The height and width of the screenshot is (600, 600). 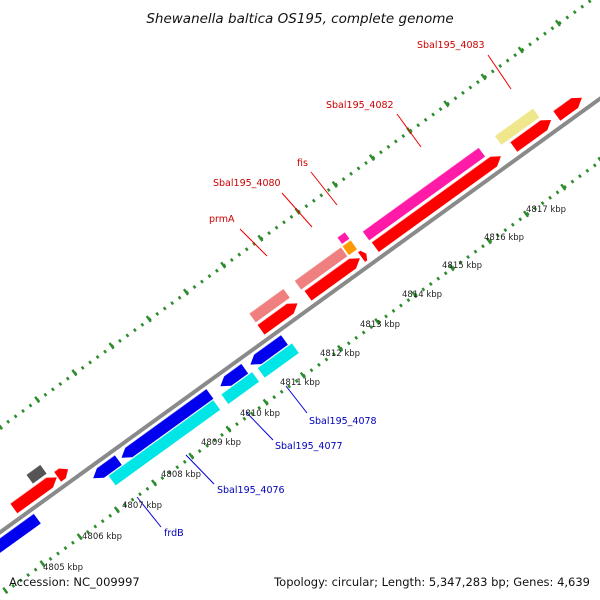 I want to click on kbp-tick-label: 4810 kbp, so click(x=260, y=414).